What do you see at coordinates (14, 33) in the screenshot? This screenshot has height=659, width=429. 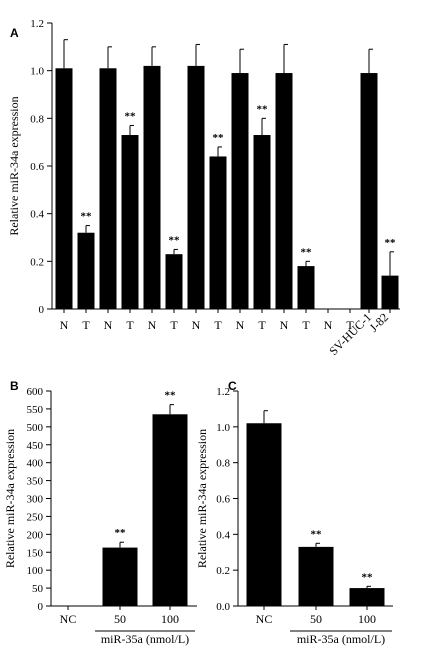 I see `panel-letter-a: A` at bounding box center [14, 33].